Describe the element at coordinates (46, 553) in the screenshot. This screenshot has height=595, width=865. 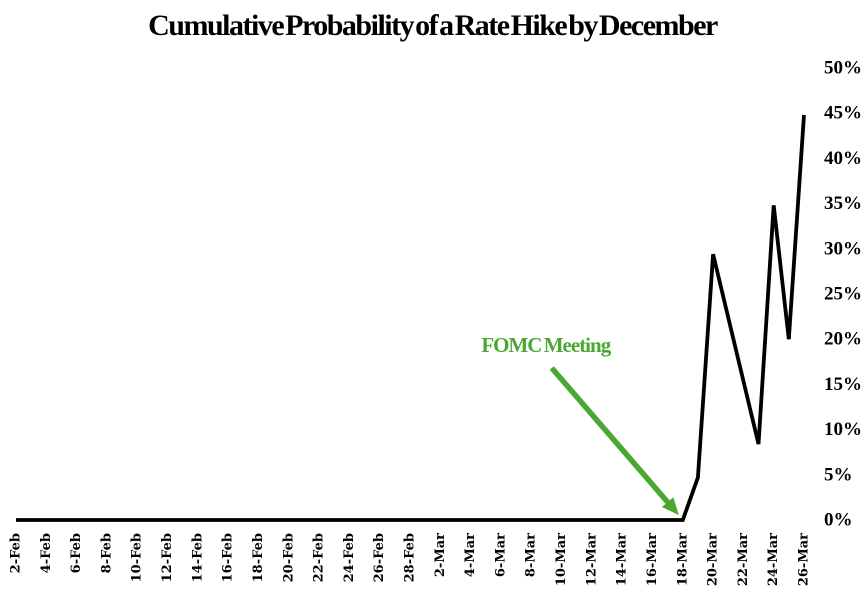
I see `x-tick-label: 4-Feb` at that location.